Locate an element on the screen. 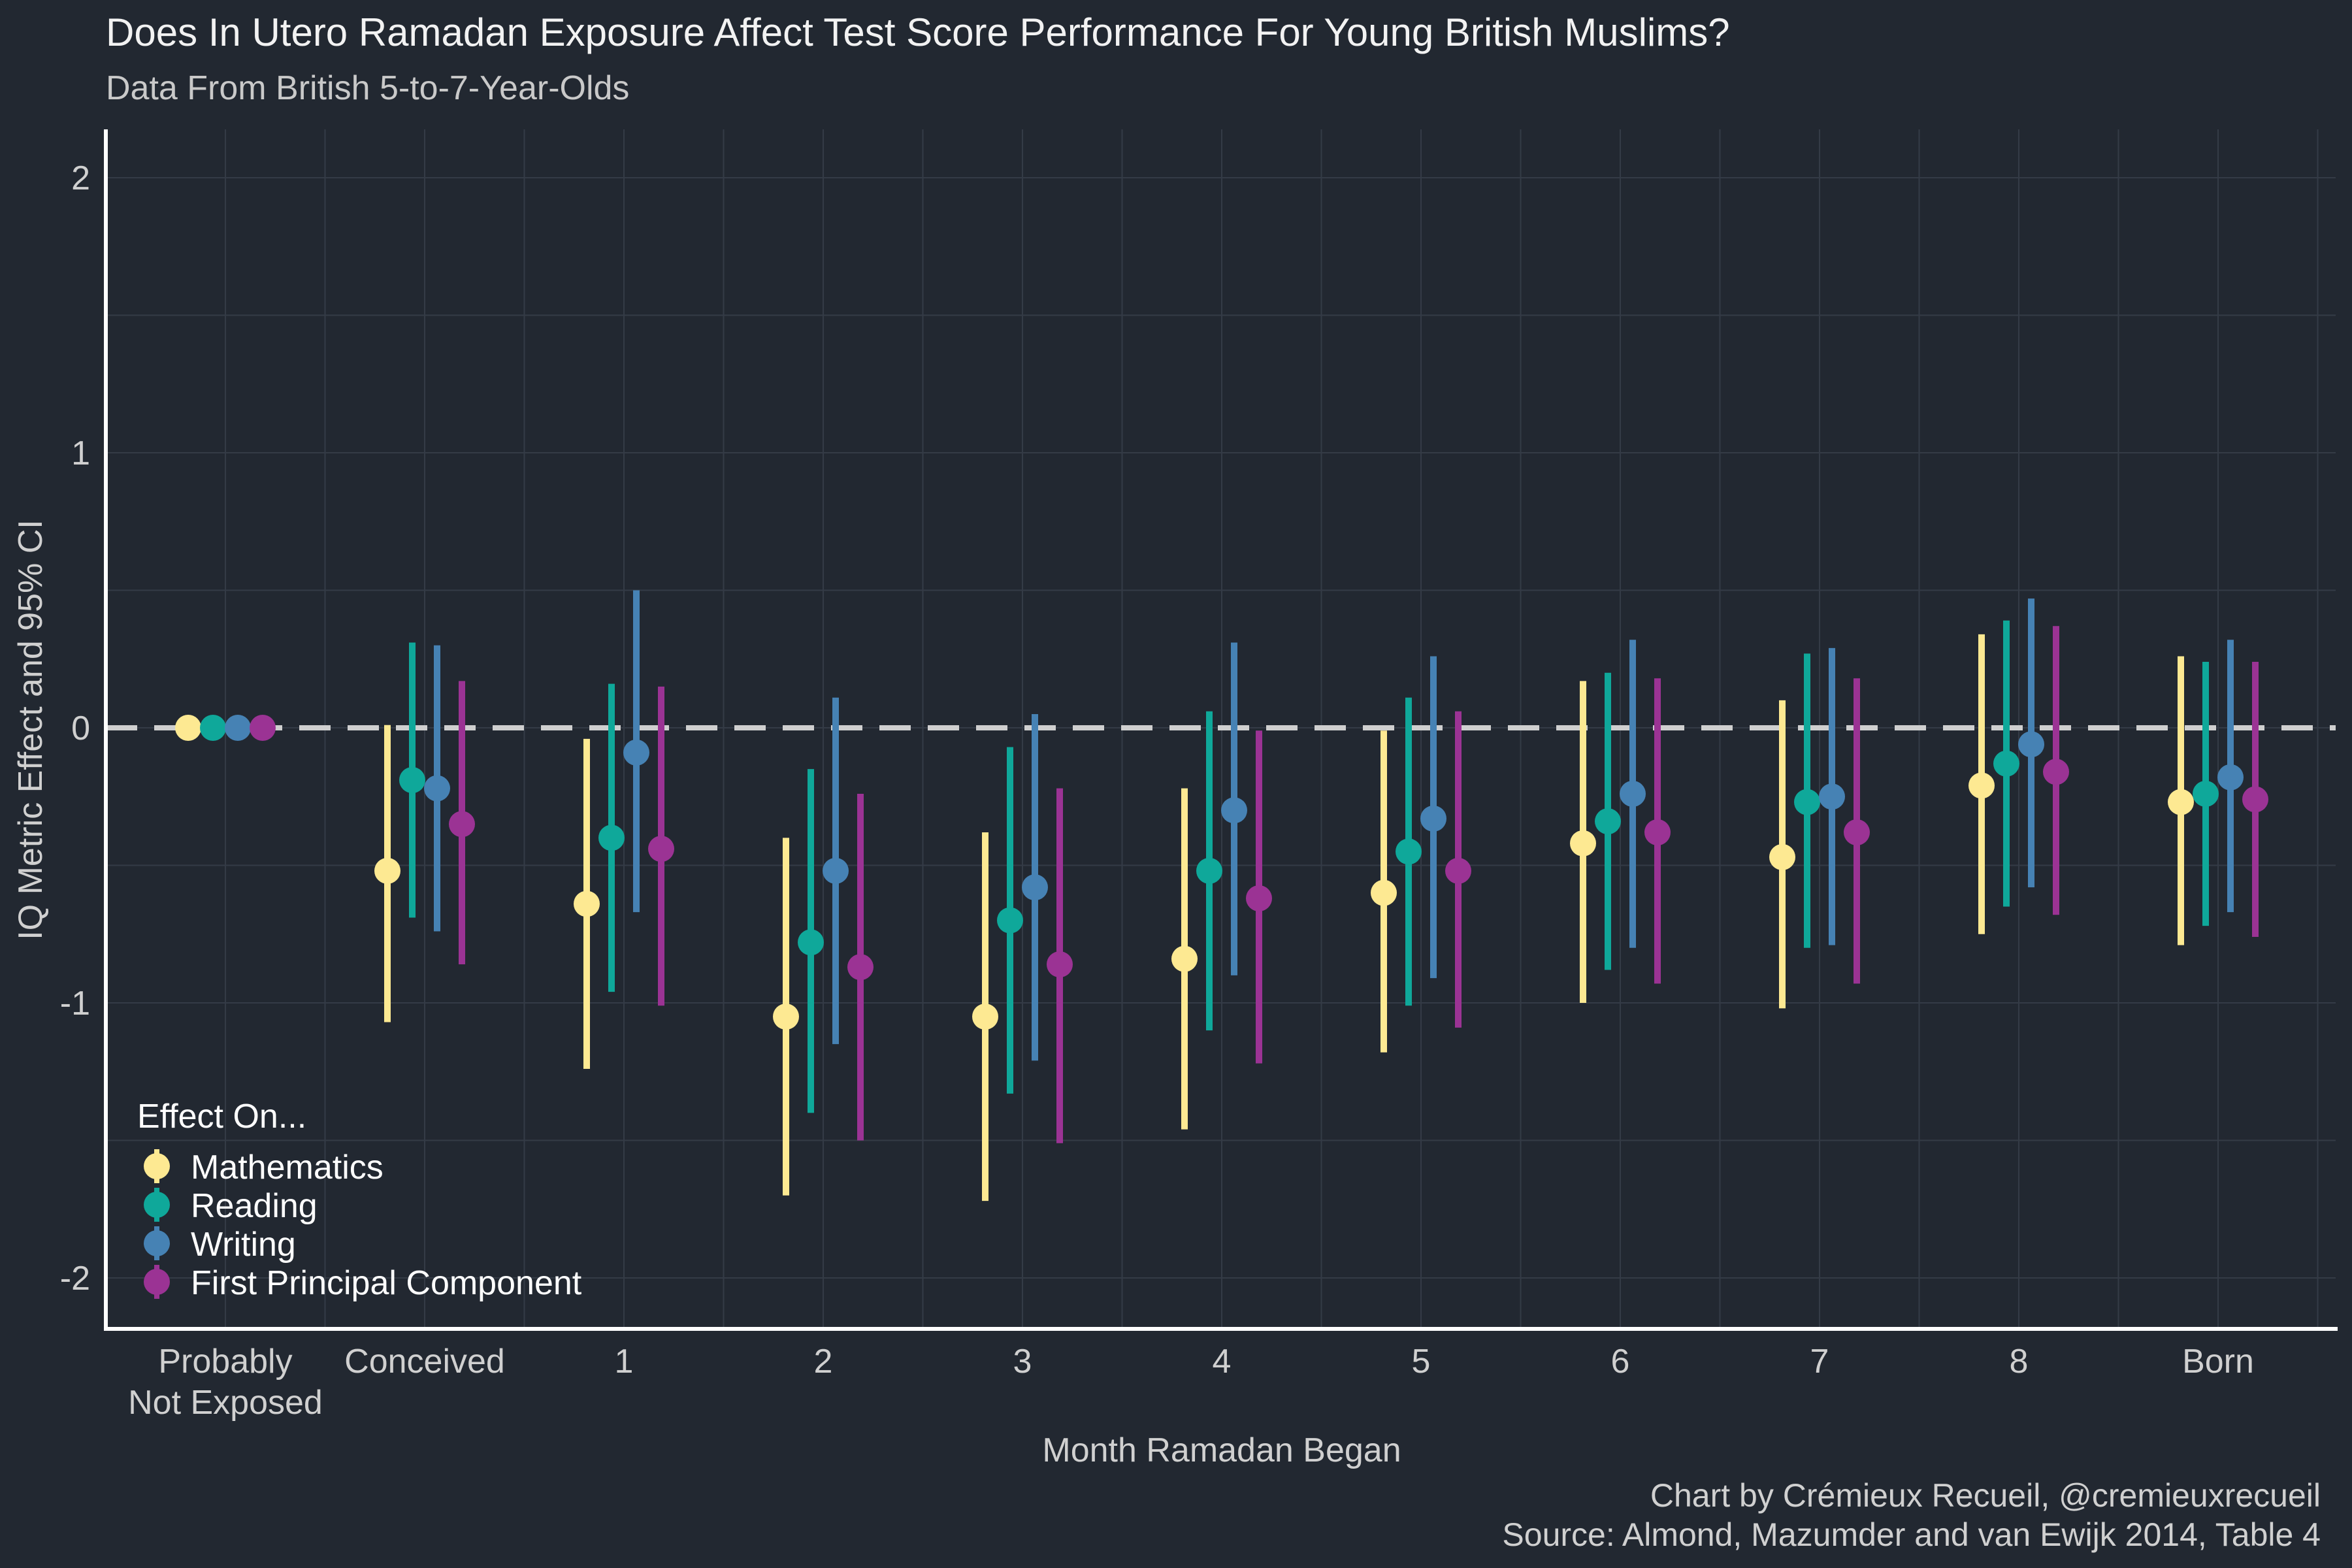 This screenshot has width=2352, height=1568. x-axis-title: Month Ramadan Began is located at coordinates (1221, 1450).